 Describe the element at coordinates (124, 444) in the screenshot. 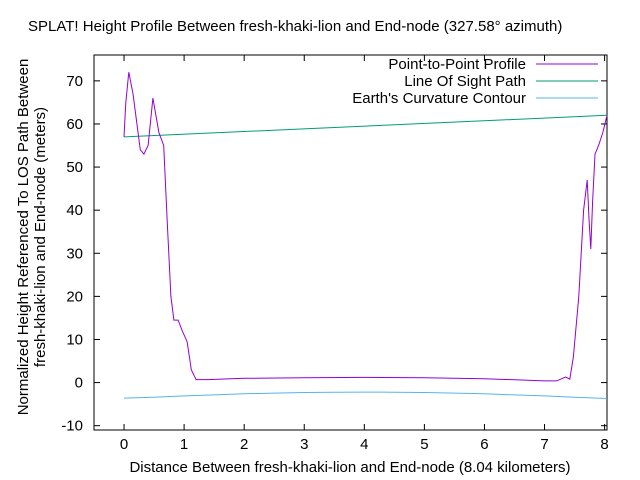

I see `x-tick-label: 0` at that location.